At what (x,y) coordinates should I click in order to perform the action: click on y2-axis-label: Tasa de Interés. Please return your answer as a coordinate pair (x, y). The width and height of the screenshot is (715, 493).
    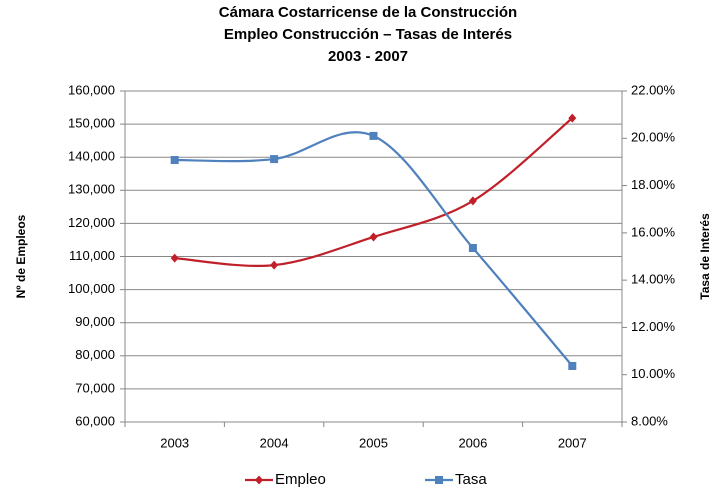
    Looking at the image, I should click on (705, 256).